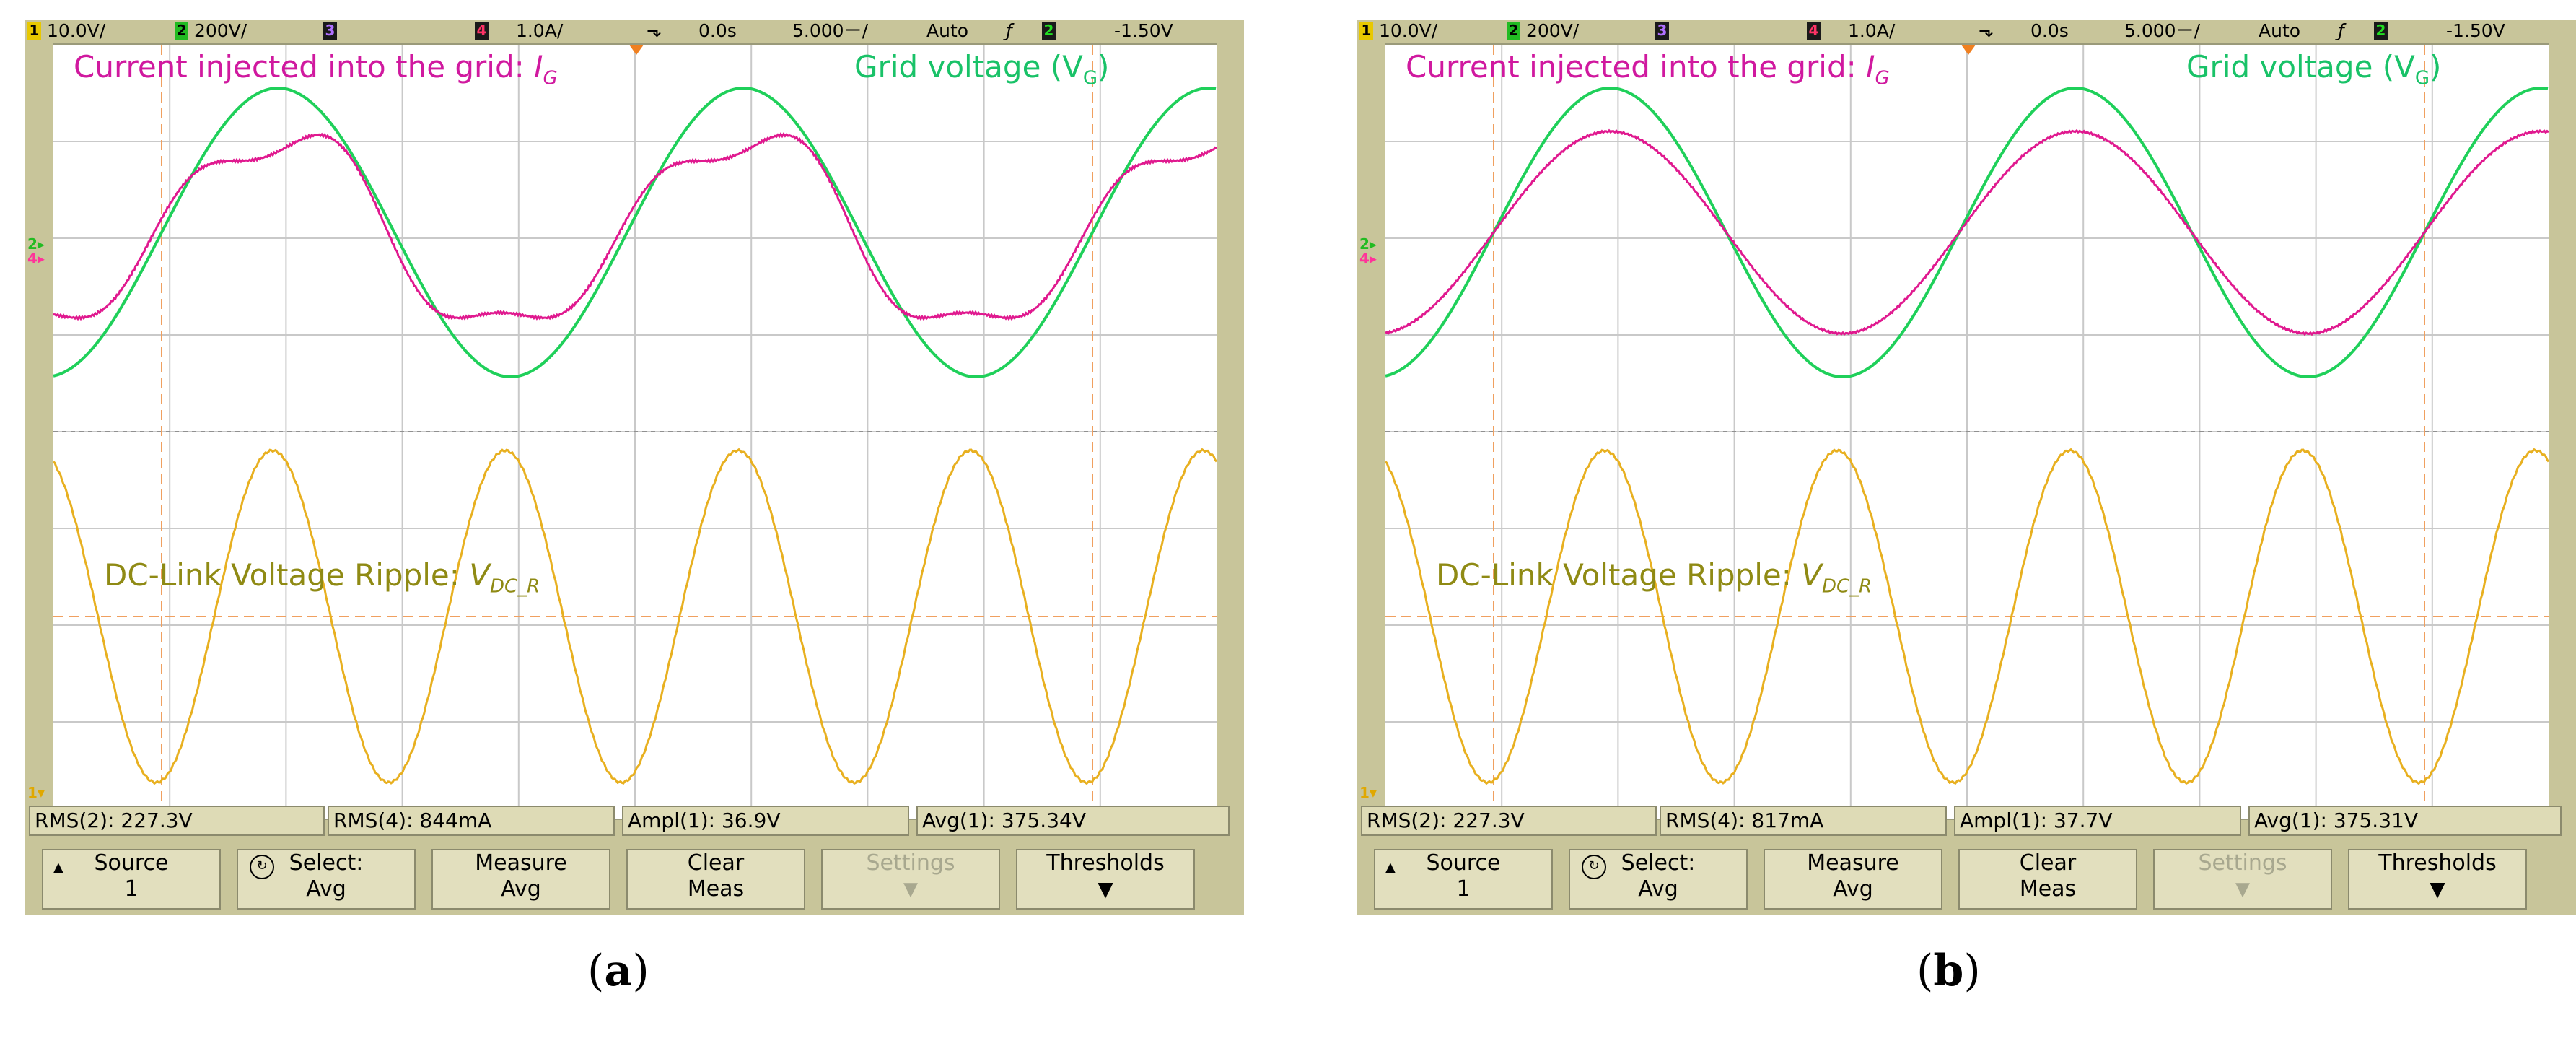  Describe the element at coordinates (2097, 821) in the screenshot. I see `measurement-ampl-ch1: Ampl(1): 37.7V` at that location.